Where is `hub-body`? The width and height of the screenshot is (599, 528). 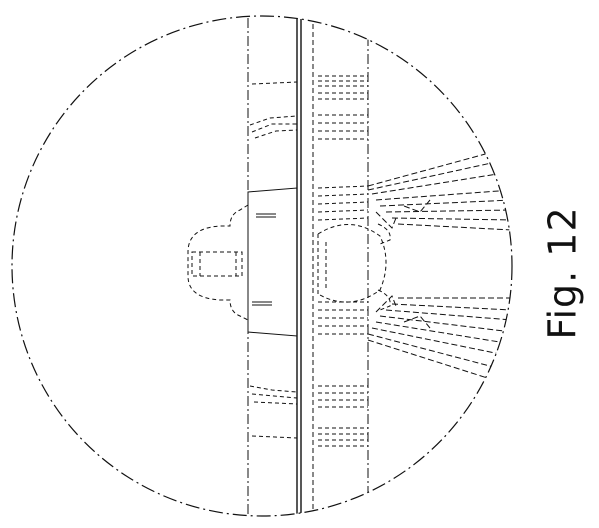
hub-body is located at coordinates (272, 262).